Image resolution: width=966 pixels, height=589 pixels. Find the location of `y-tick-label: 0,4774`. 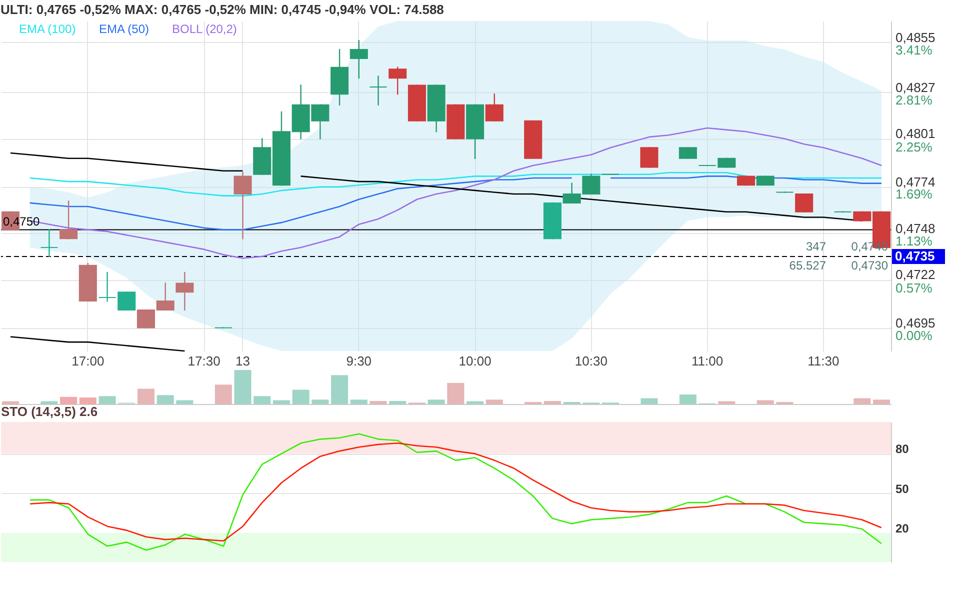

y-tick-label: 0,4774 is located at coordinates (916, 182).